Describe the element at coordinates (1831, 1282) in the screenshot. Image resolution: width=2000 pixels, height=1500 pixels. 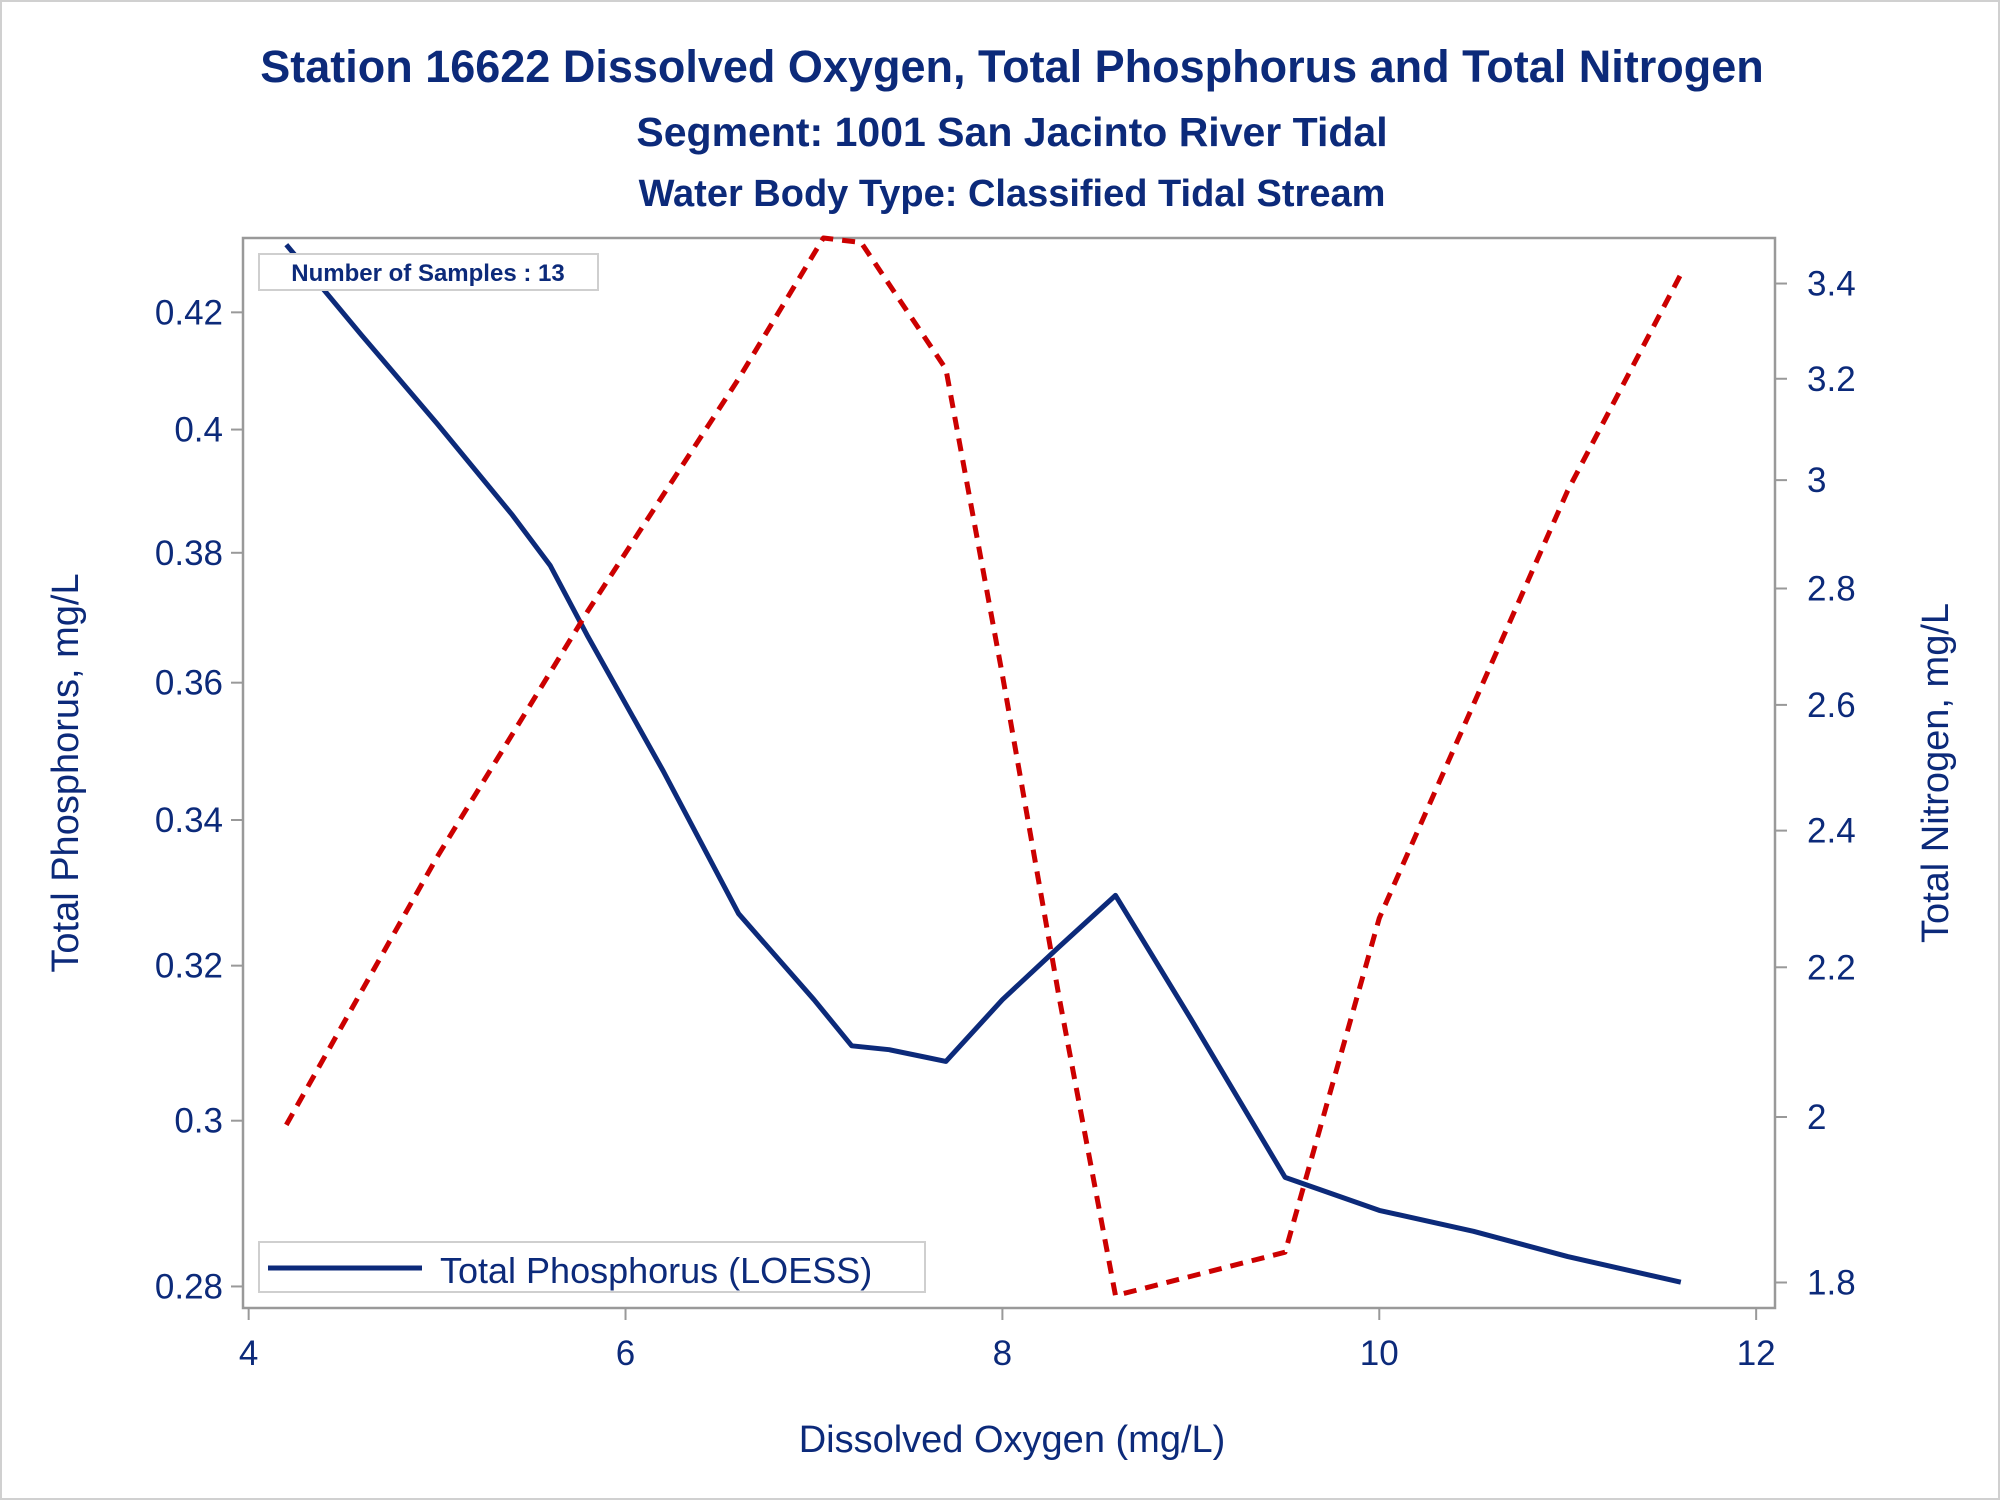
I see `y2-tick-label: 1.8` at that location.